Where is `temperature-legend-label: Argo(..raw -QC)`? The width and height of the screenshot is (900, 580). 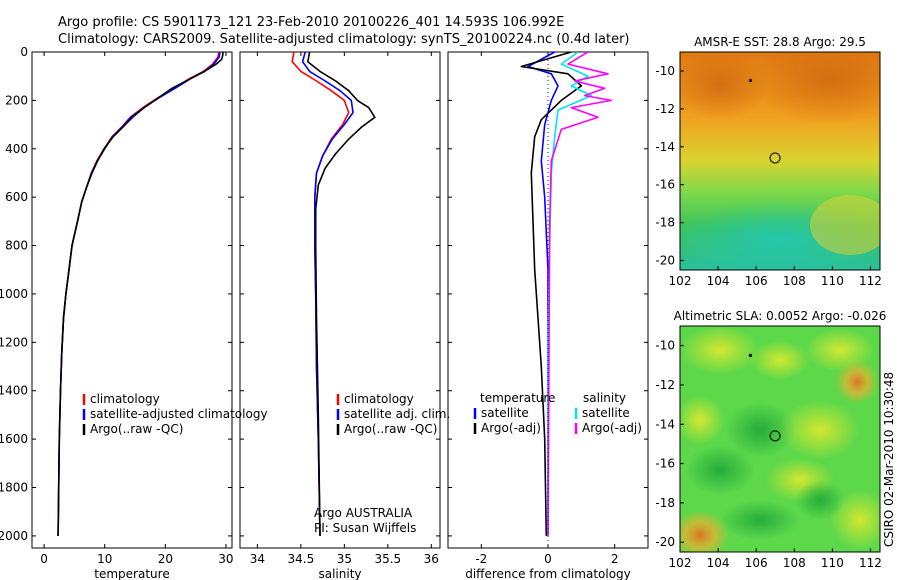
temperature-legend-label: Argo(..raw -QC) is located at coordinates (136, 429).